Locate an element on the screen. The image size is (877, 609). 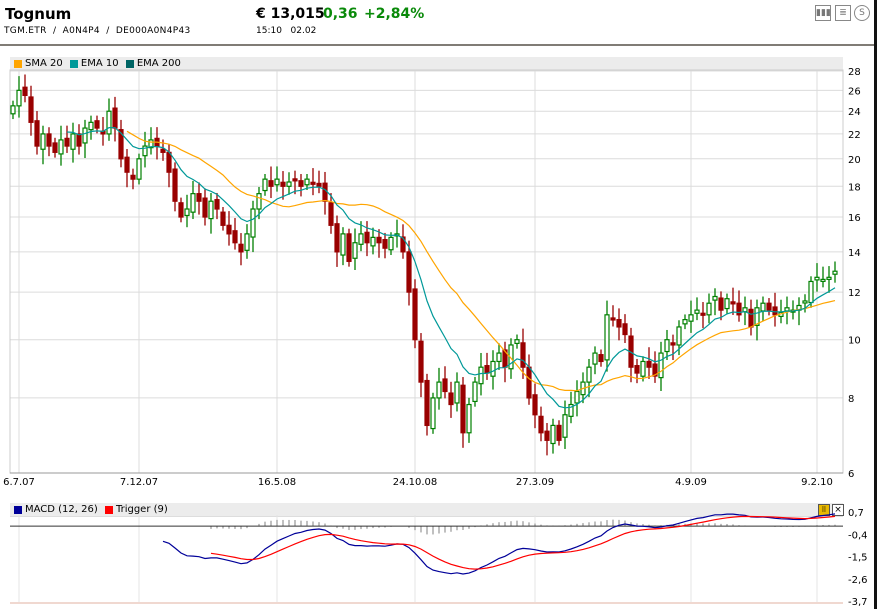
bar-chart-icon: ▮▮▮ is located at coordinates (823, 13).